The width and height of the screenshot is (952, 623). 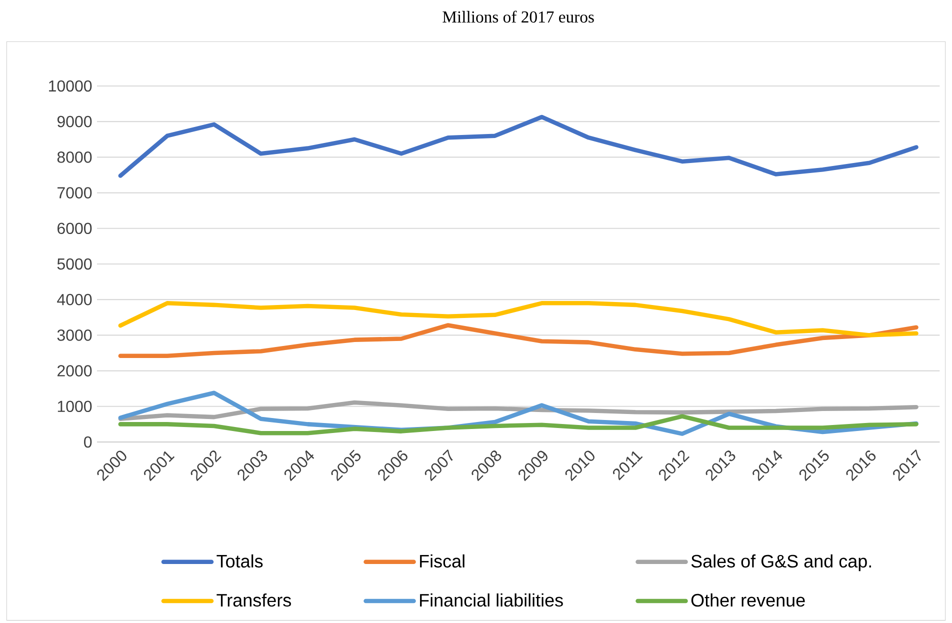 I want to click on legend-label: Other revenue, so click(x=748, y=600).